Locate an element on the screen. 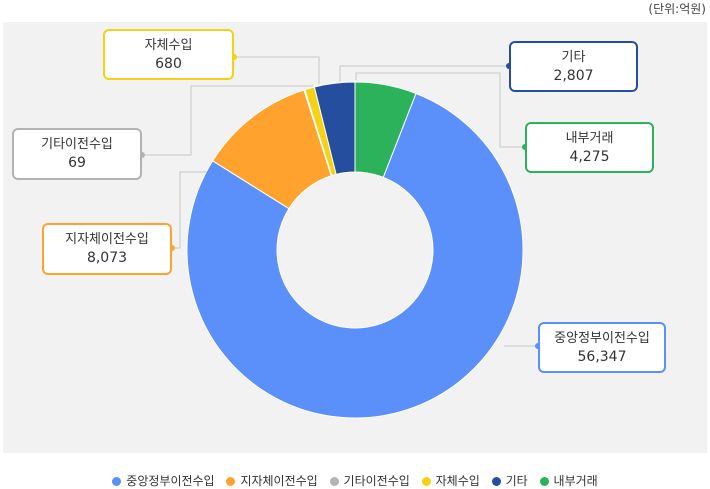 This screenshot has width=710, height=489. callout-central-transfer: 중앙정부이전수입 56,347 is located at coordinates (602, 347).